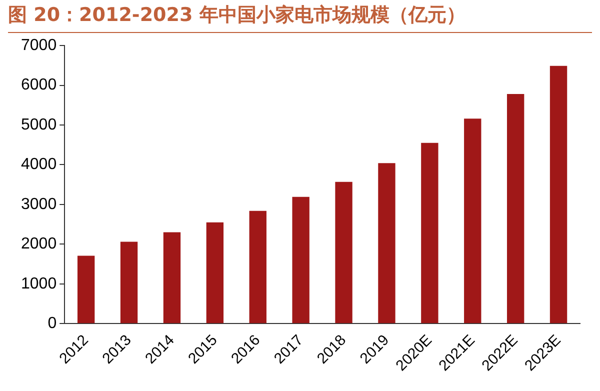  What do you see at coordinates (52, 323) in the screenshot?
I see `y-tick-label: 0` at bounding box center [52, 323].